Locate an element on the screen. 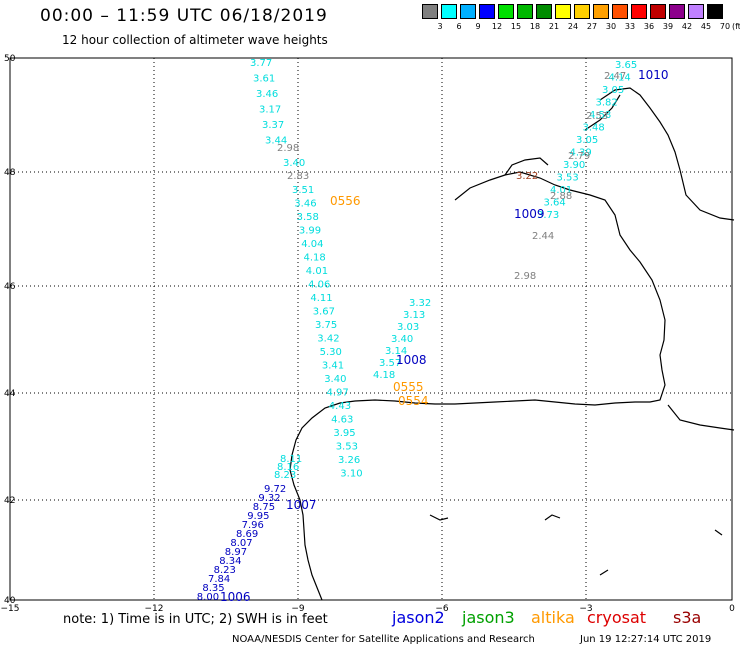 Image resolution: width=740 pixels, height=650 pixels. page-title: 00:00 – 11:59 UTC 06/18/2019 is located at coordinates (184, 16).